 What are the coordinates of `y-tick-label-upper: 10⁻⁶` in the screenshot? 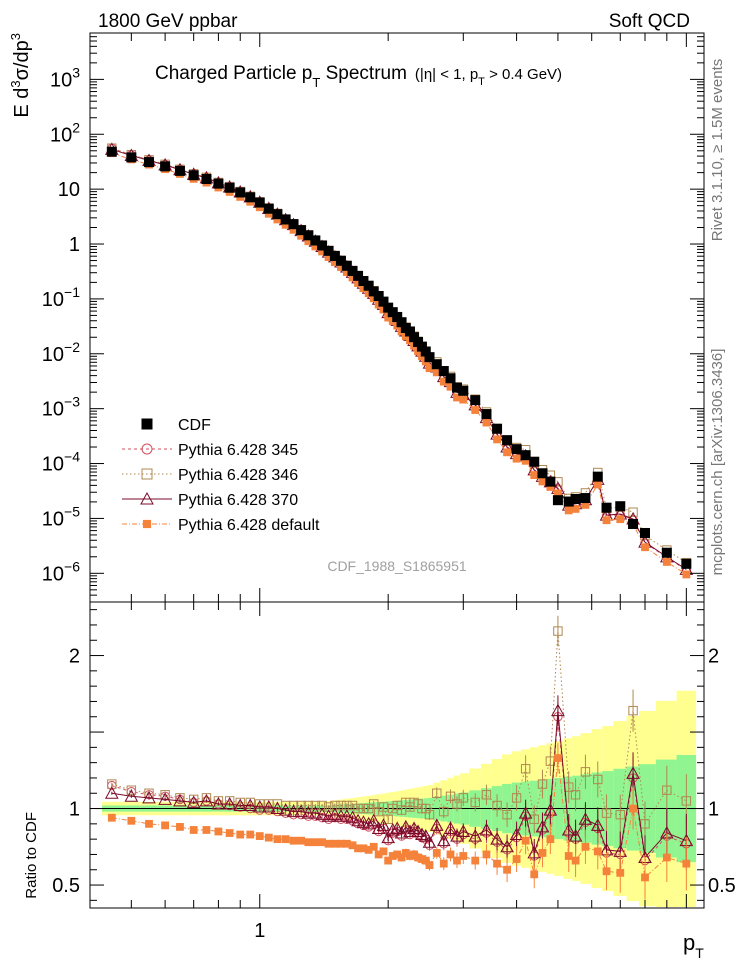 It's located at (61, 571).